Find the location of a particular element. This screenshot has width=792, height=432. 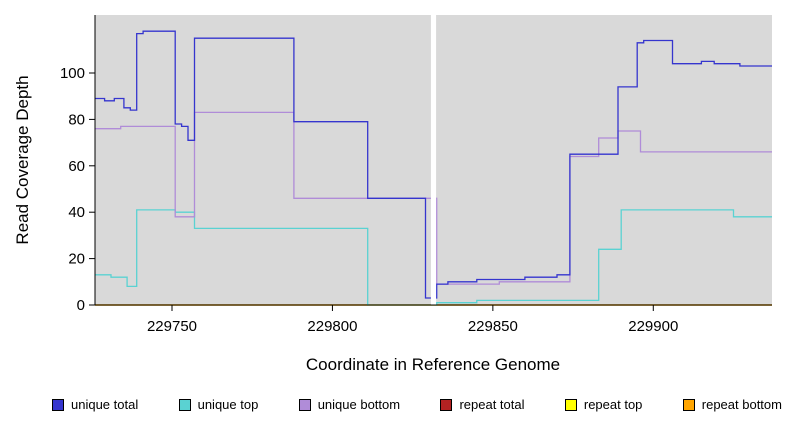

coverage-gap-band is located at coordinates (433, 160).